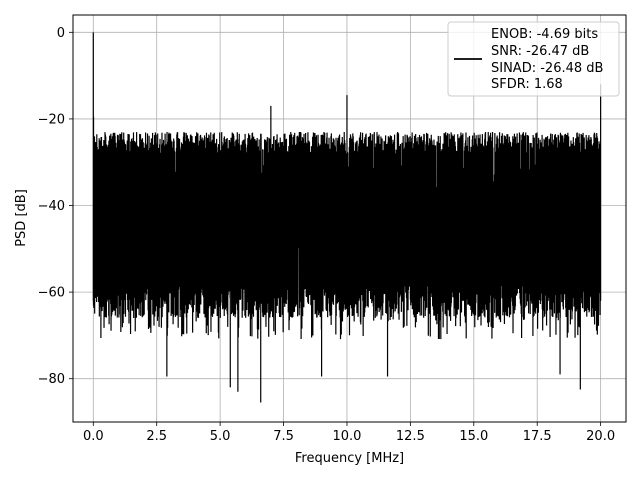 This screenshot has height=480, width=640. Describe the element at coordinates (600, 436) in the screenshot. I see `x-tick-label: 20.0` at that location.